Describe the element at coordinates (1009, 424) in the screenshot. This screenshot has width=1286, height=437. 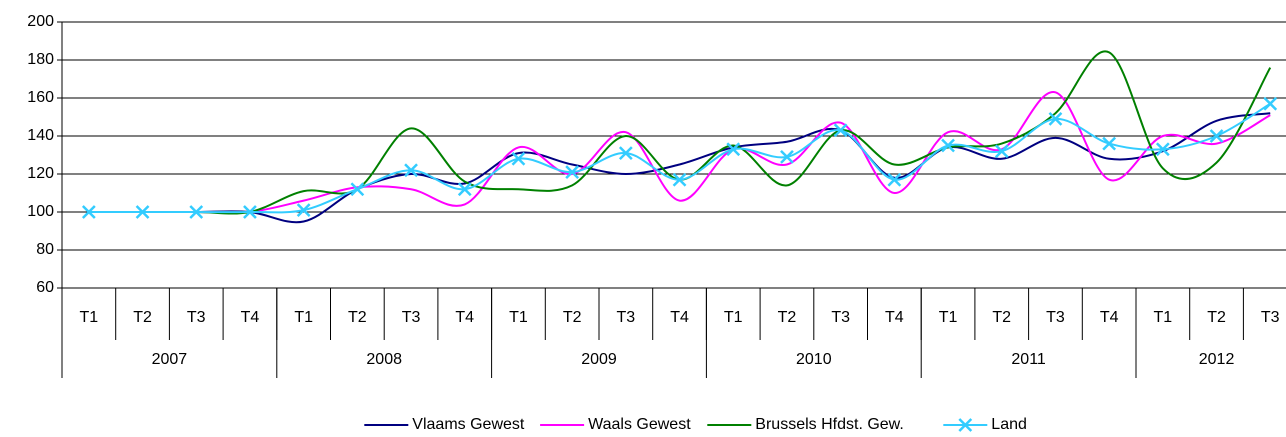
I see `legend-label: Land` at that location.